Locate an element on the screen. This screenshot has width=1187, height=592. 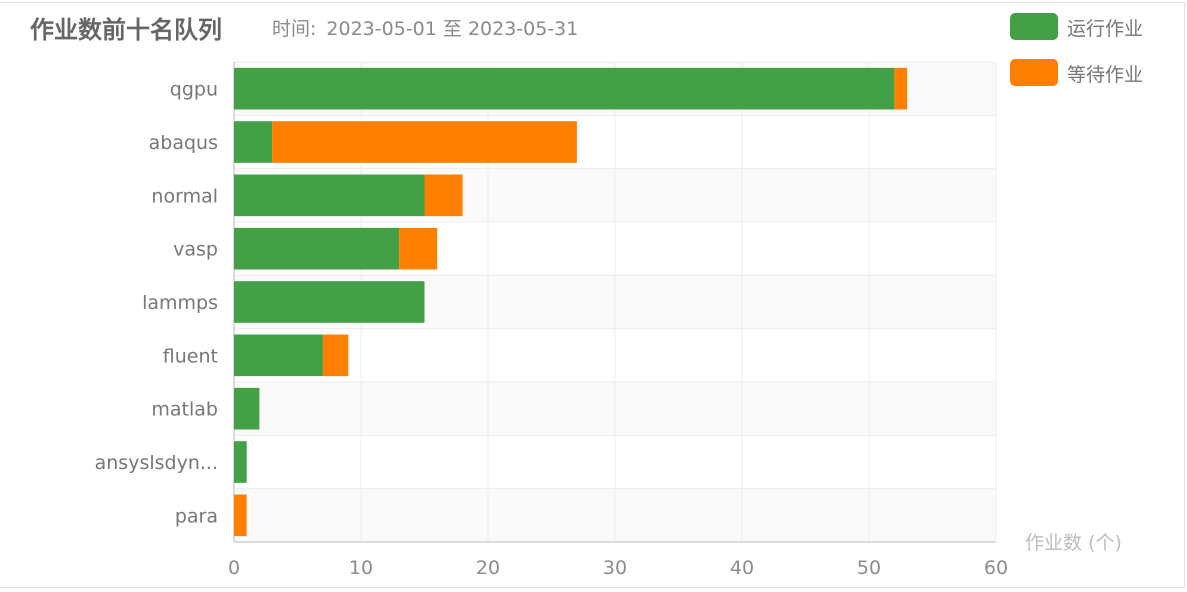
legend-label-waiting: 等待作业 is located at coordinates (1105, 75).